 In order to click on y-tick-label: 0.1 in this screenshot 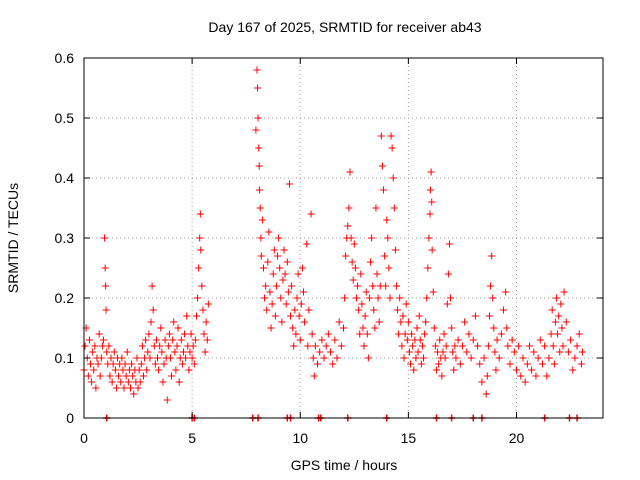, I will do `click(65, 358)`.